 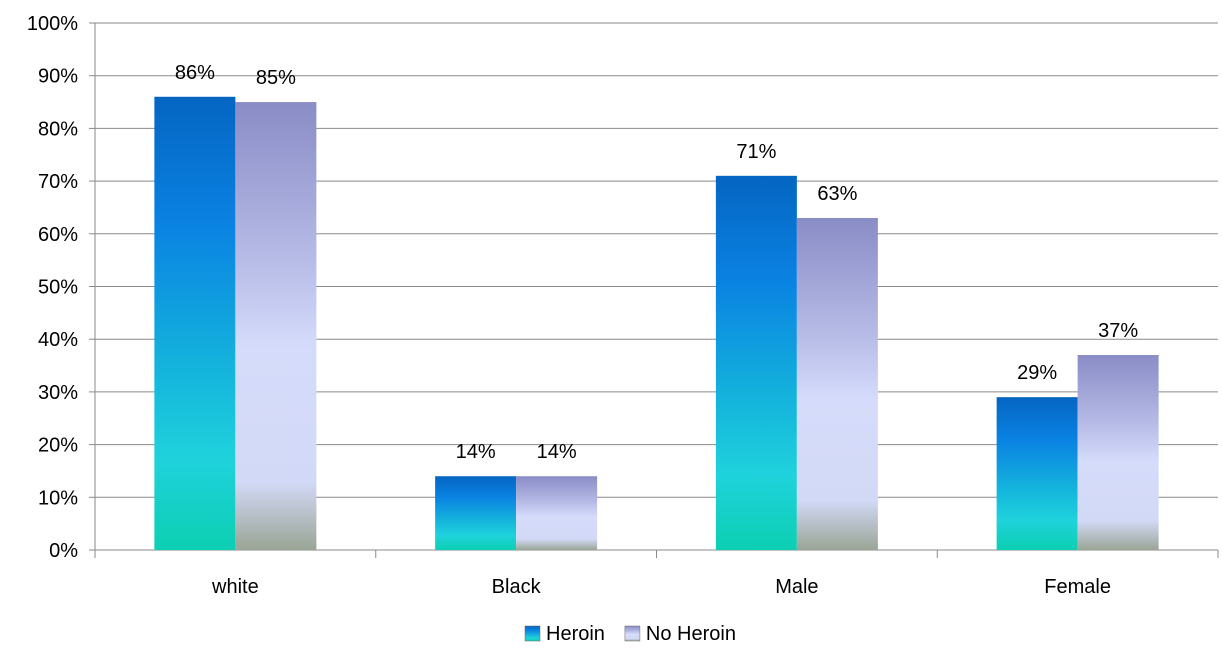 What do you see at coordinates (1077, 587) in the screenshot?
I see `category-label: Female` at bounding box center [1077, 587].